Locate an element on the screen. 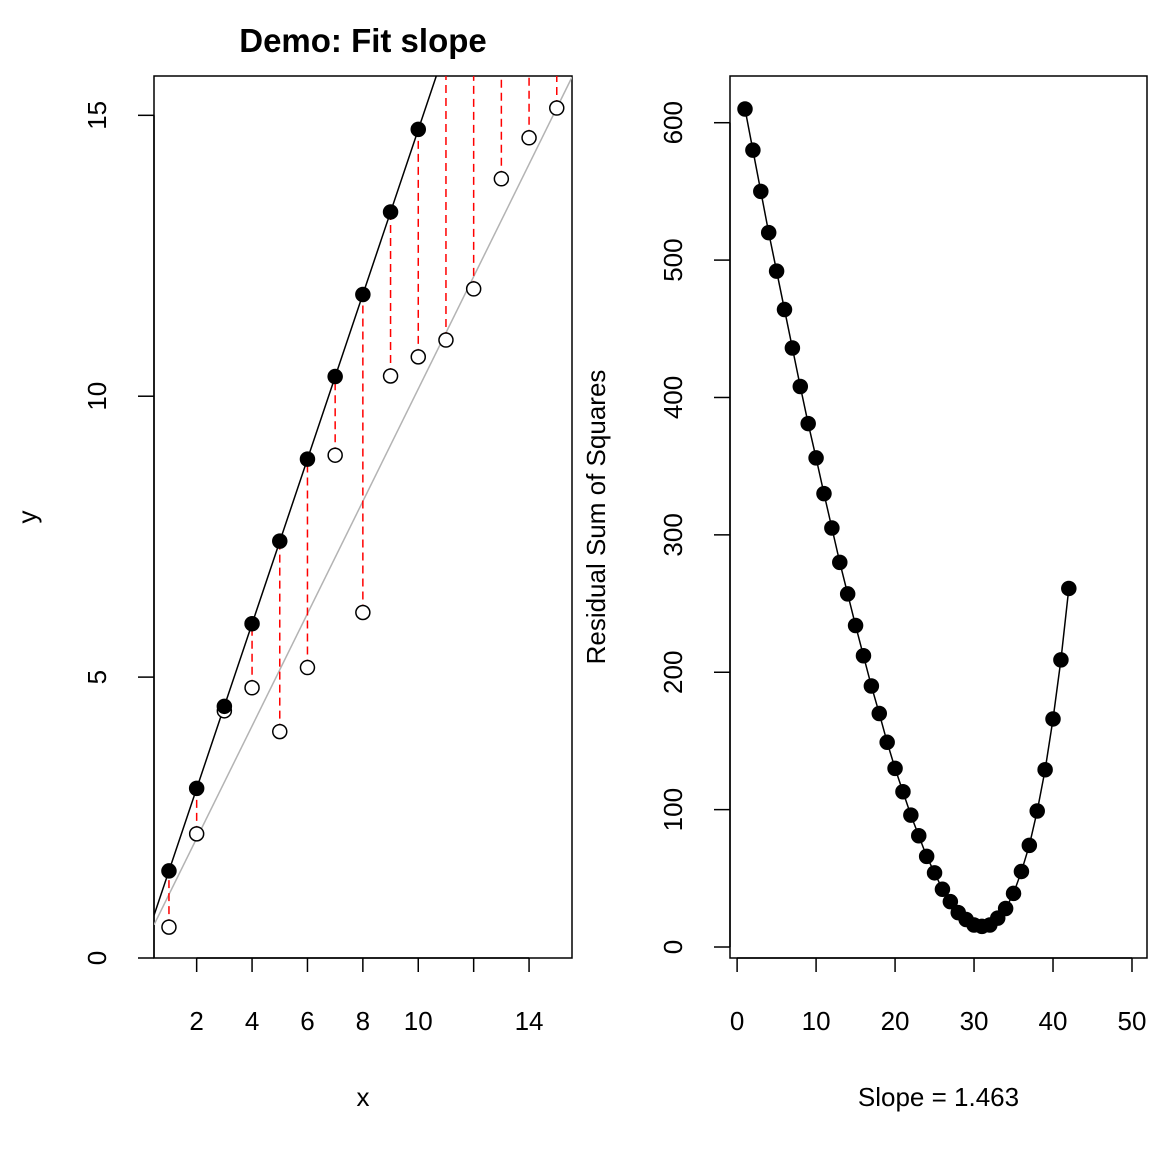  y-axis-label: Residual Sum of Squares is located at coordinates (596, 517).